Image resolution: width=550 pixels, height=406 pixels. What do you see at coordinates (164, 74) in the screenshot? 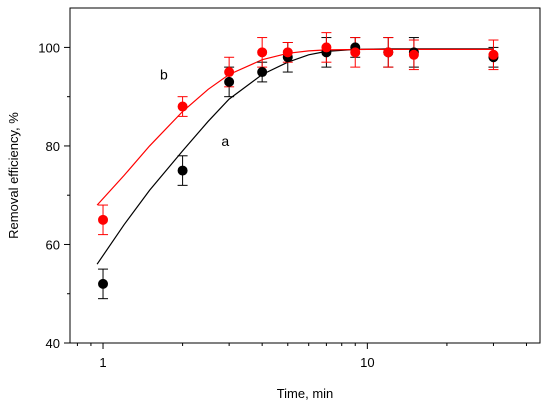
I see `series-label-b: b` at bounding box center [164, 74].